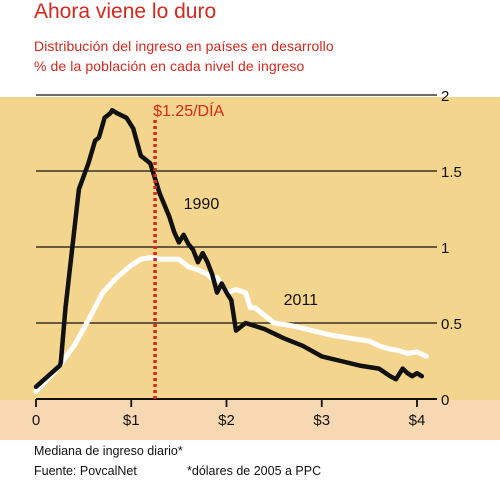 Image resolution: width=500 pixels, height=498 pixels. Describe the element at coordinates (254, 471) in the screenshot. I see `currency-footnote: *dólares de 2005 a PPC` at that location.